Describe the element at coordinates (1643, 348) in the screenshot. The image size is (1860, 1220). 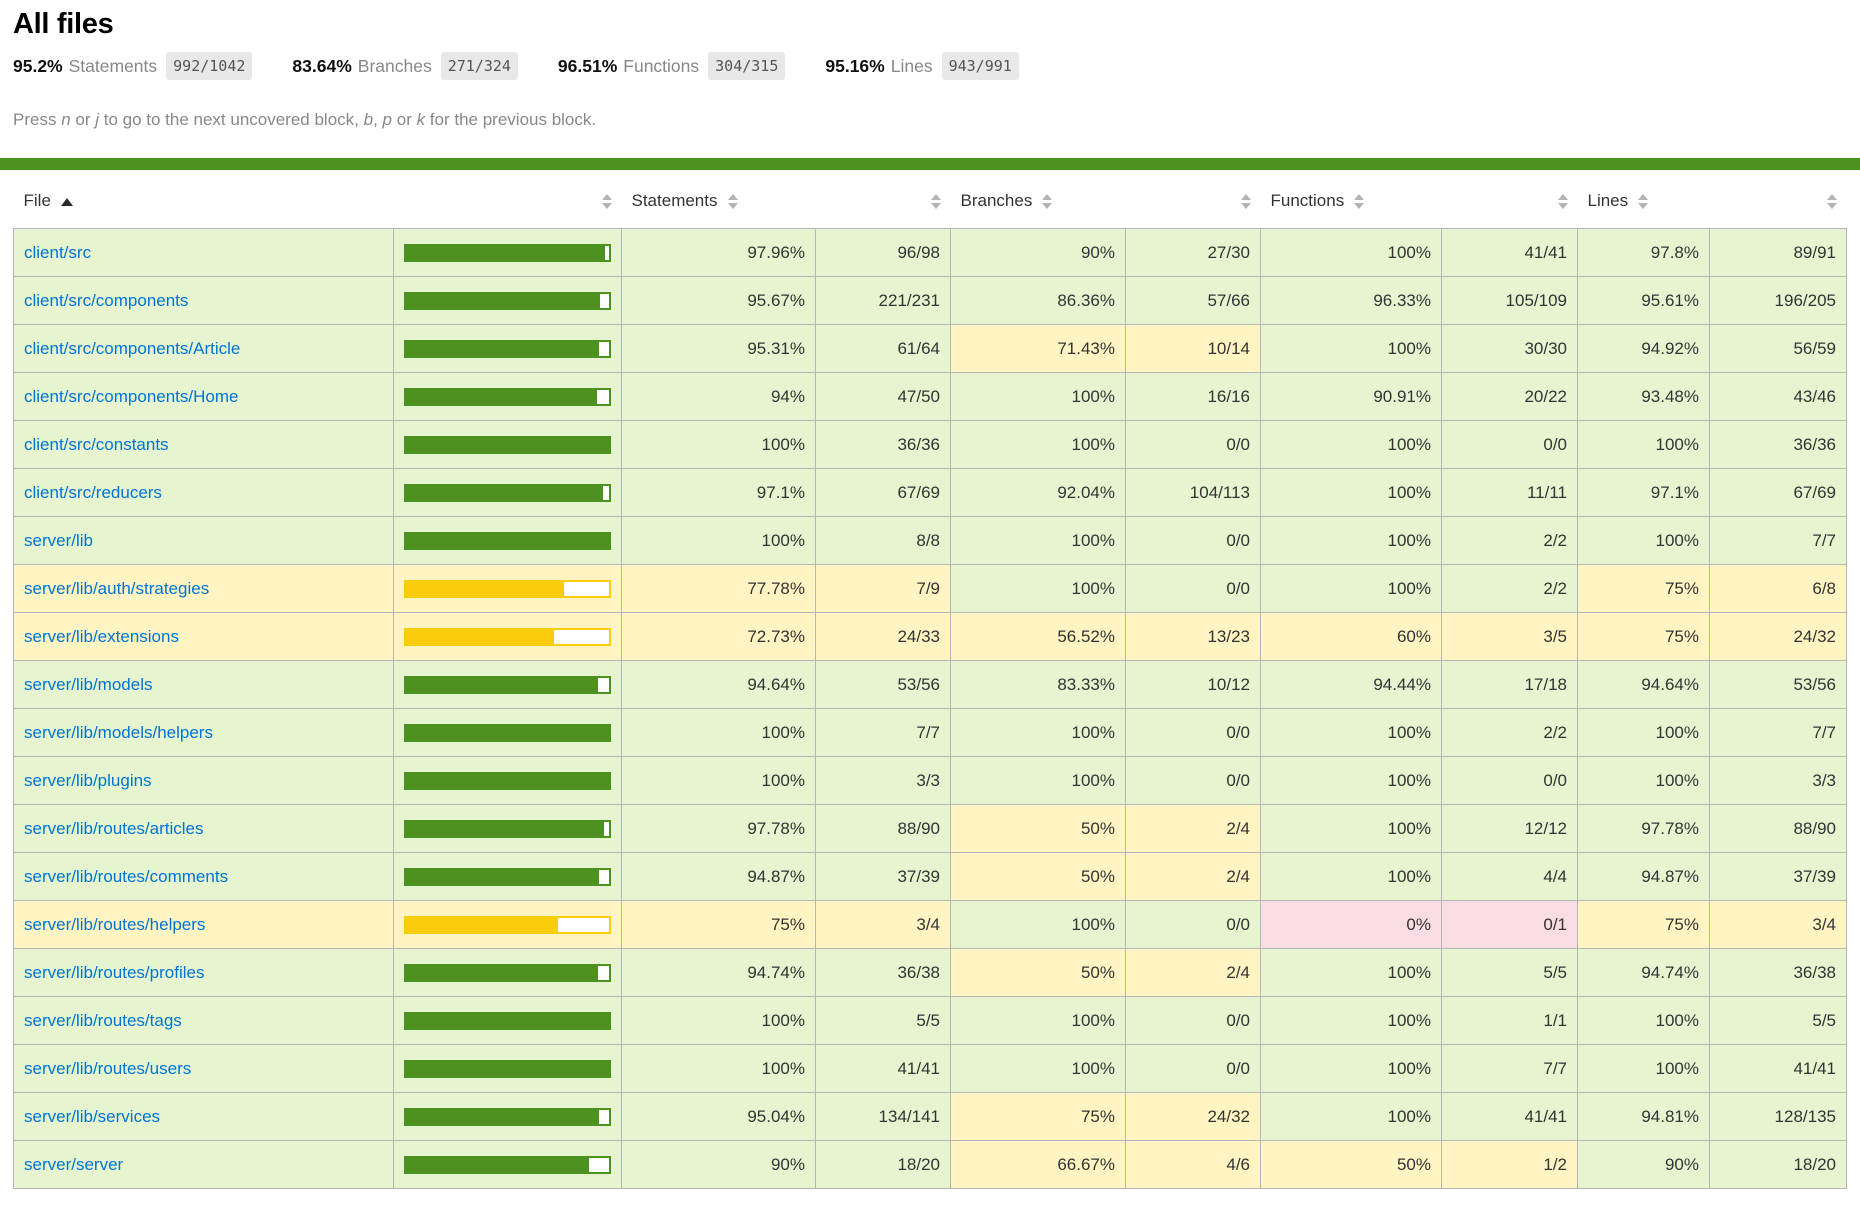
I see `lines-pct-cell: 94.92%` at that location.